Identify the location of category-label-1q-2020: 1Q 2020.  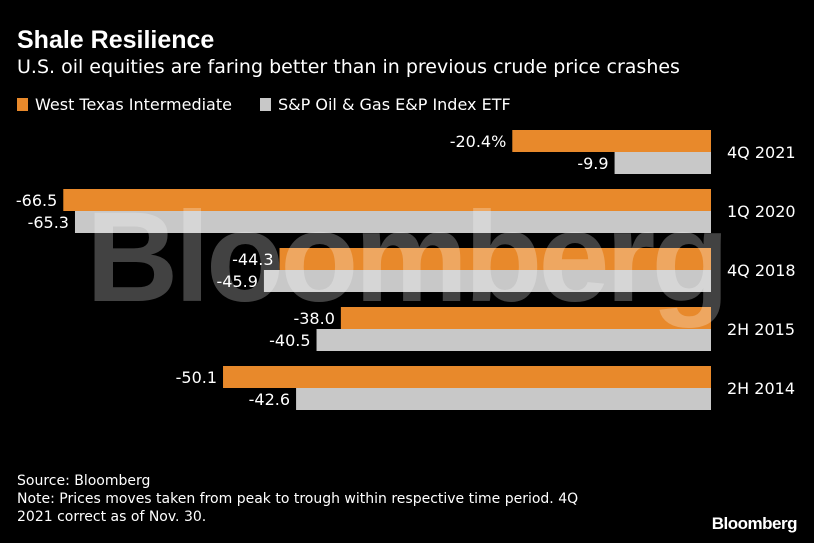
(761, 211).